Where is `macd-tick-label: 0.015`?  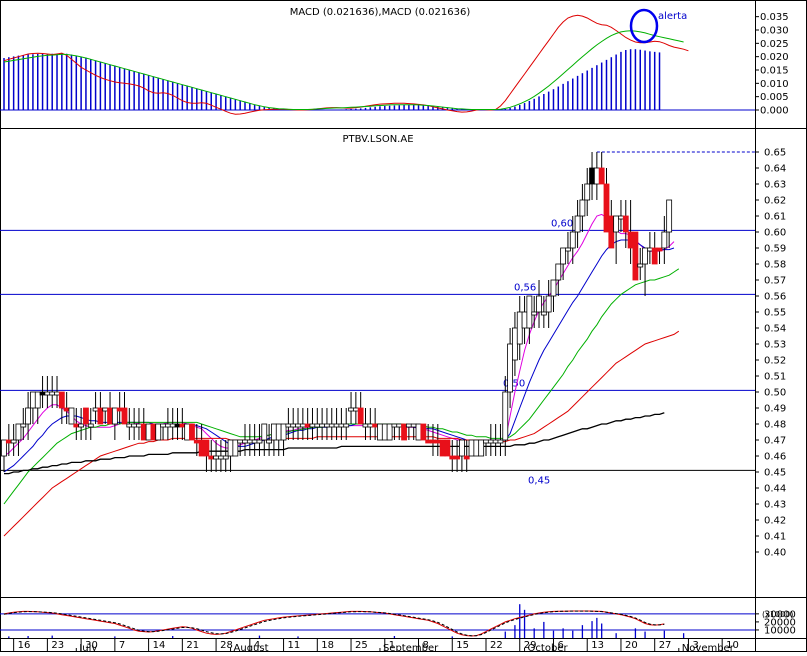 macd-tick-label: 0.015 is located at coordinates (774, 71).